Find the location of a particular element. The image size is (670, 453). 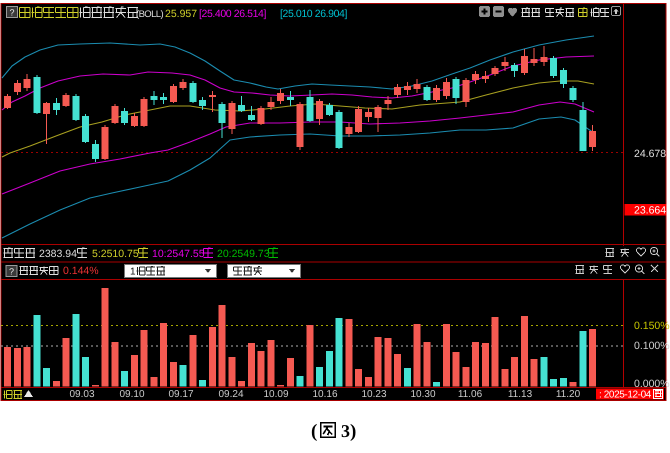

svg-text: (BOLL) is located at coordinates (149, 14).